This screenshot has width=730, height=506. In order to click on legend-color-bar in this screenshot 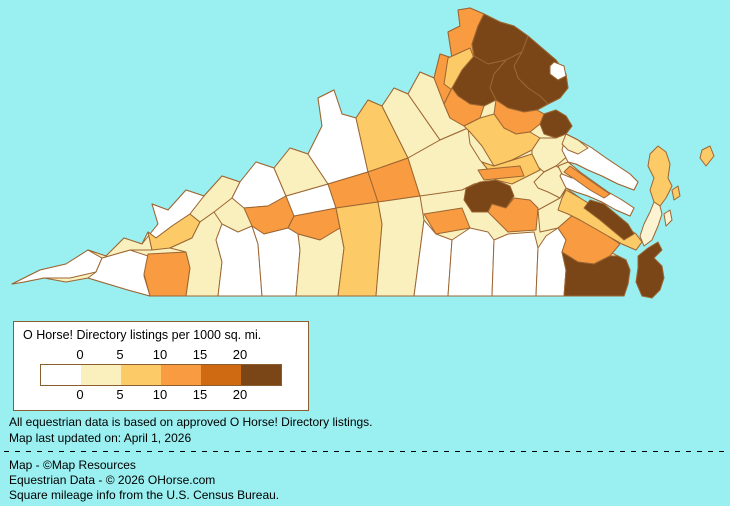, I will do `click(161, 375)`.